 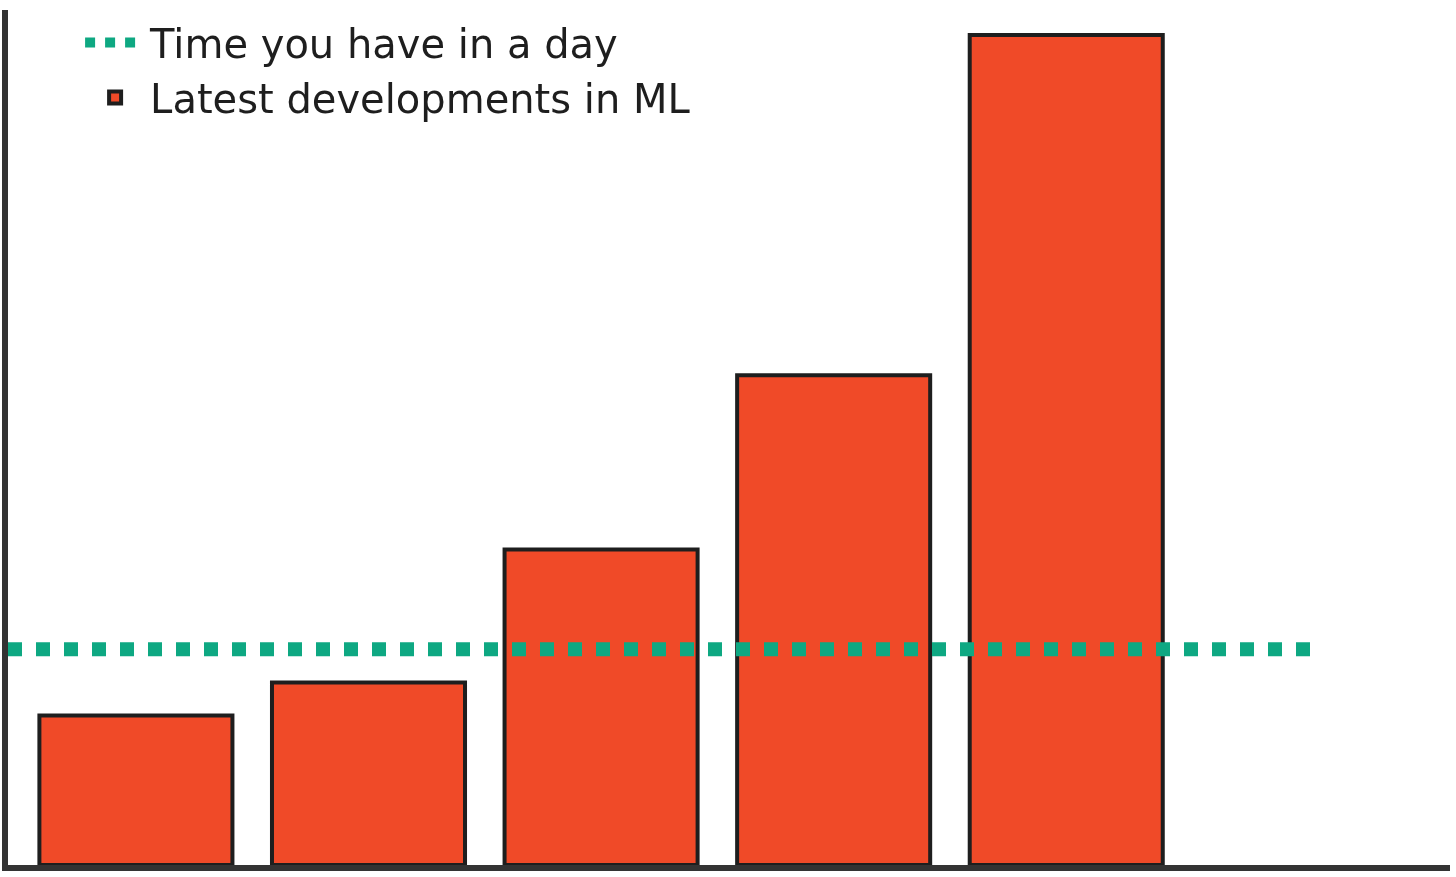 I want to click on legend-label: Latest developments in ML, so click(x=420, y=99).